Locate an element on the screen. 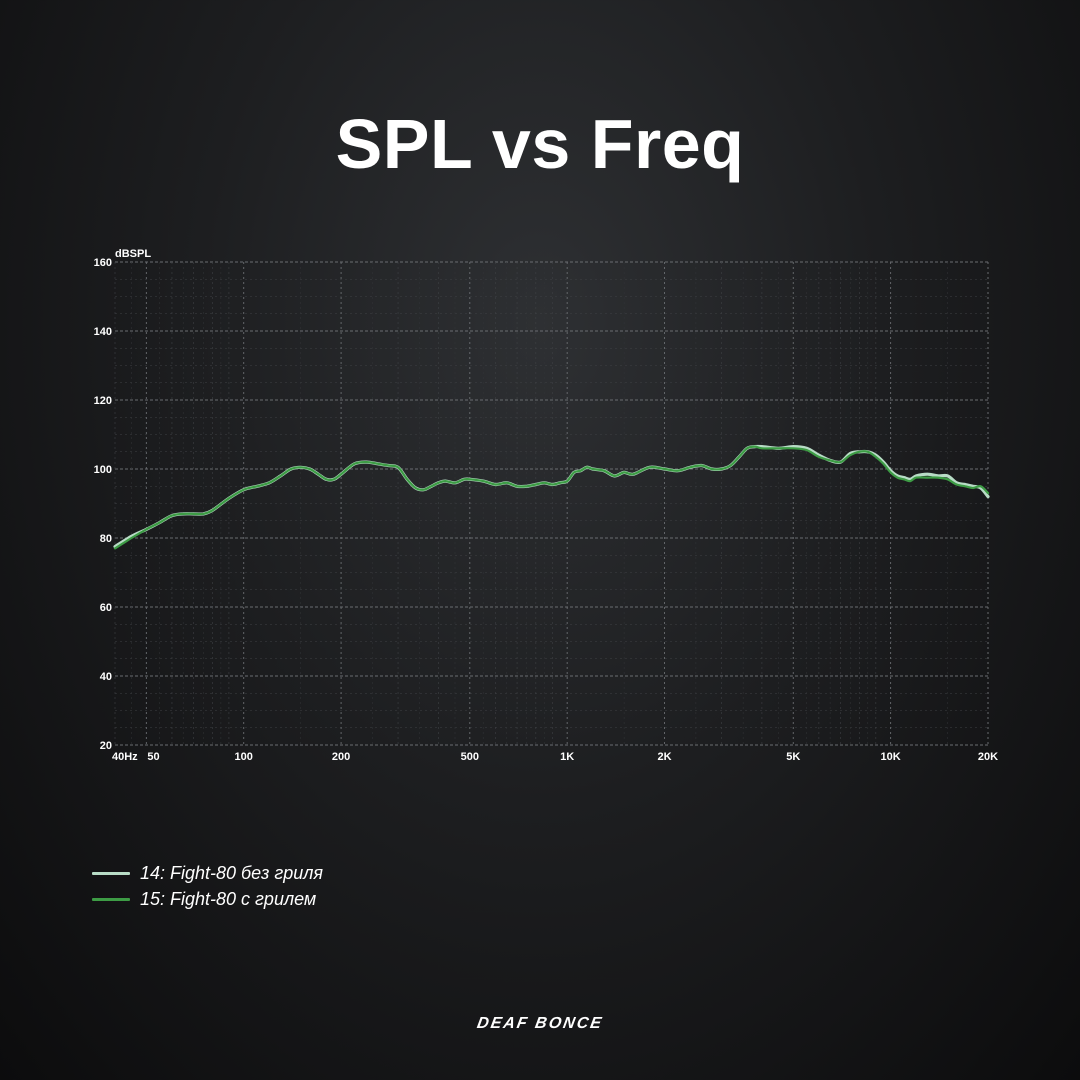 The width and height of the screenshot is (1080, 1080). y-tick-label: 160 is located at coordinates (103, 263).